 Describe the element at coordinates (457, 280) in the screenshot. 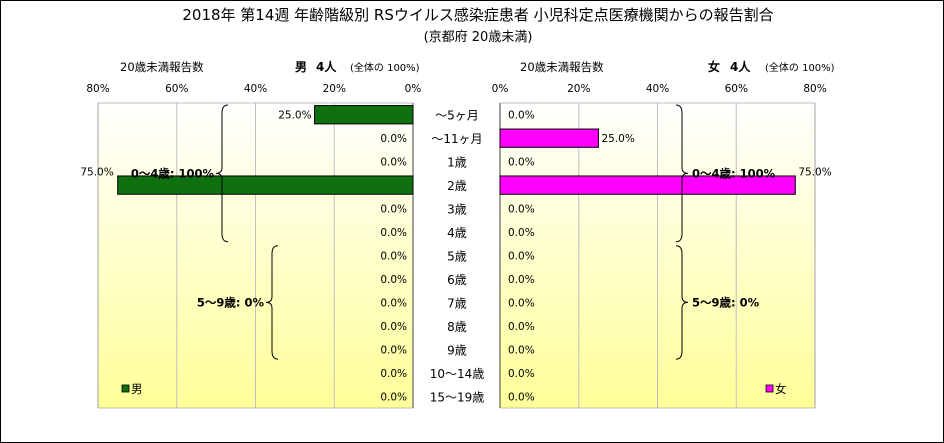

I see `category-label: 6歳` at that location.